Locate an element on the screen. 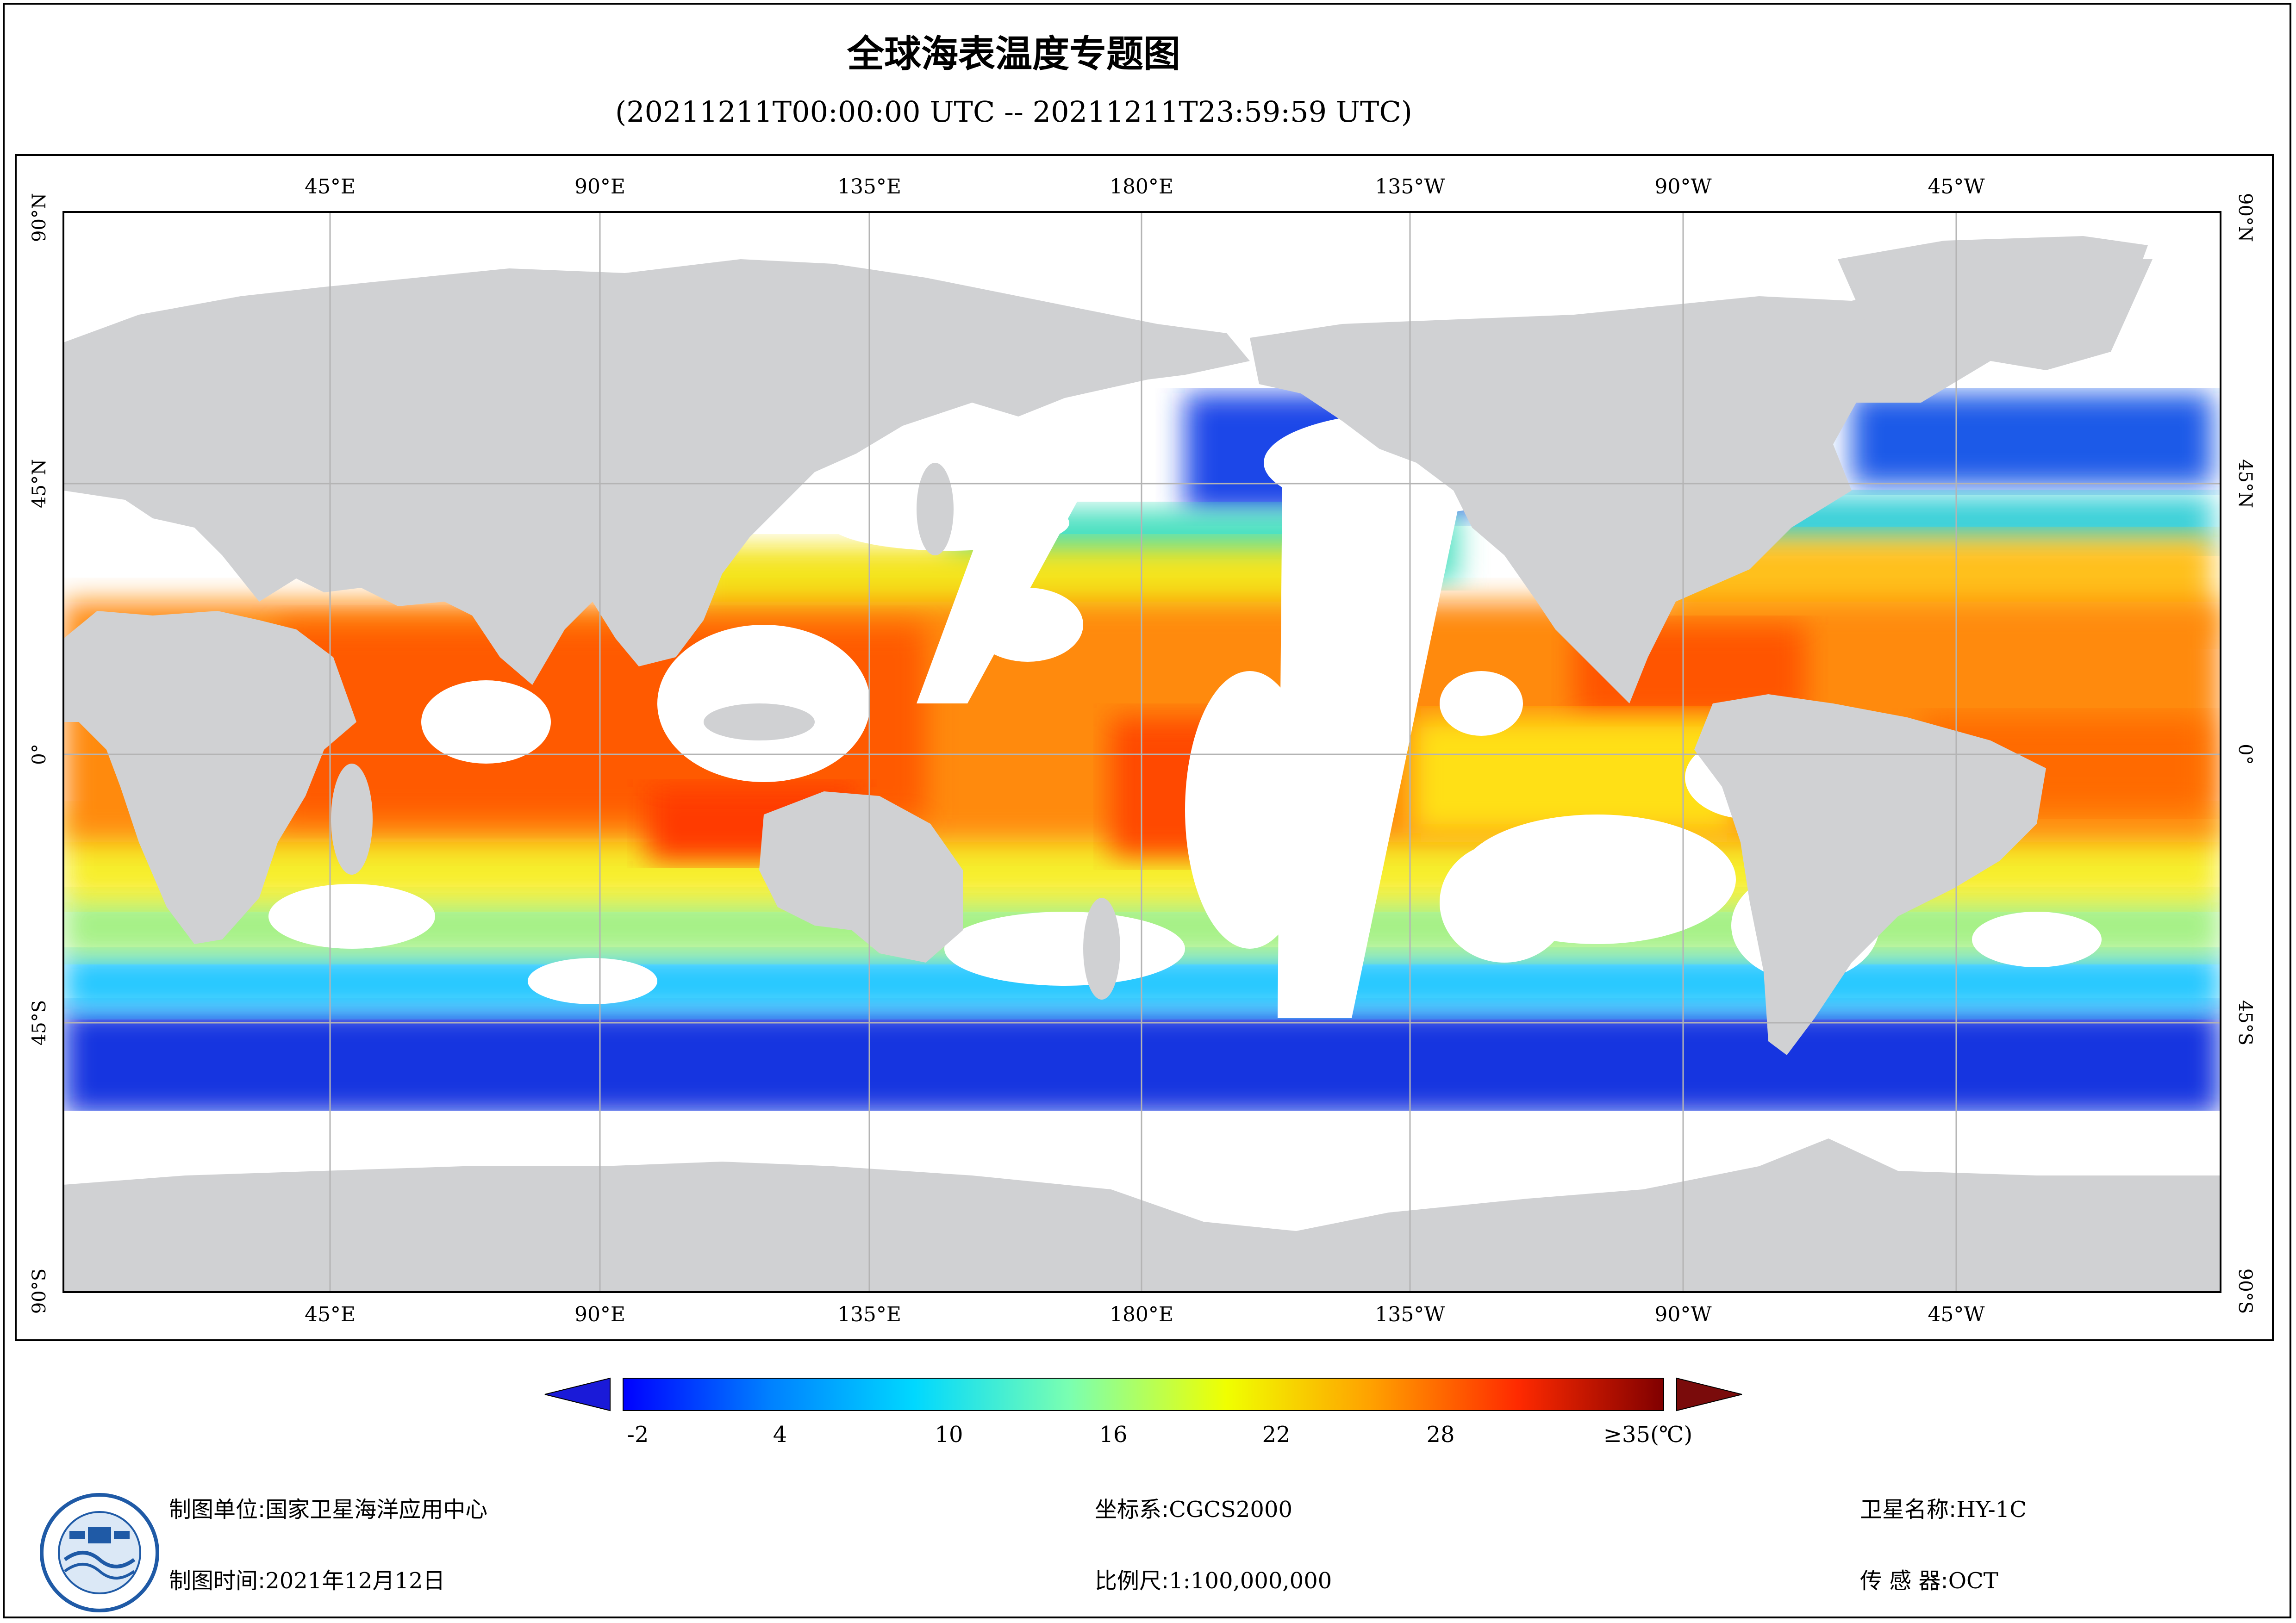  scale-info: 比例尺:1:100,000,000 is located at coordinates (1213, 1578).